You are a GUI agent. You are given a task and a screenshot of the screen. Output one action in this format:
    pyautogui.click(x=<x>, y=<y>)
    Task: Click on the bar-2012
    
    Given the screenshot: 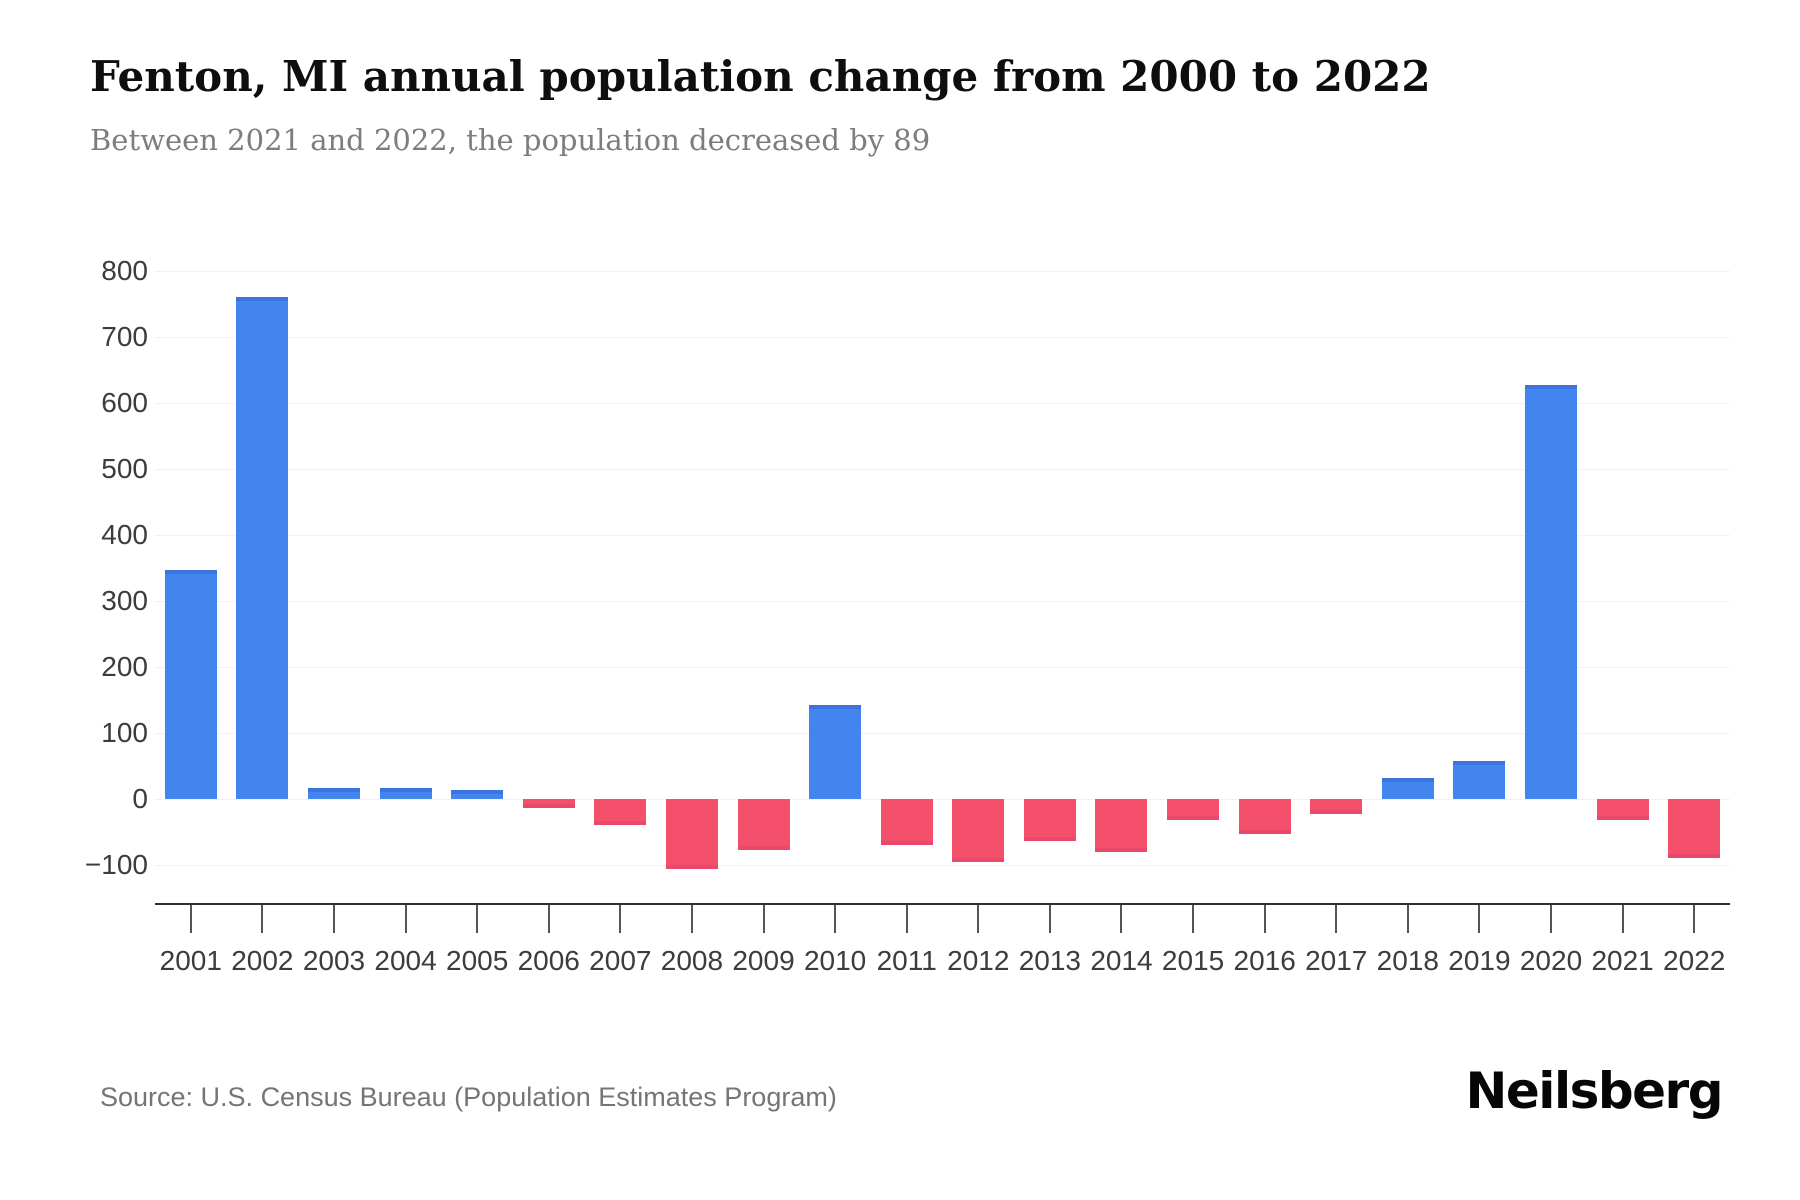 What is the action you would take?
    pyautogui.click(x=978, y=830)
    